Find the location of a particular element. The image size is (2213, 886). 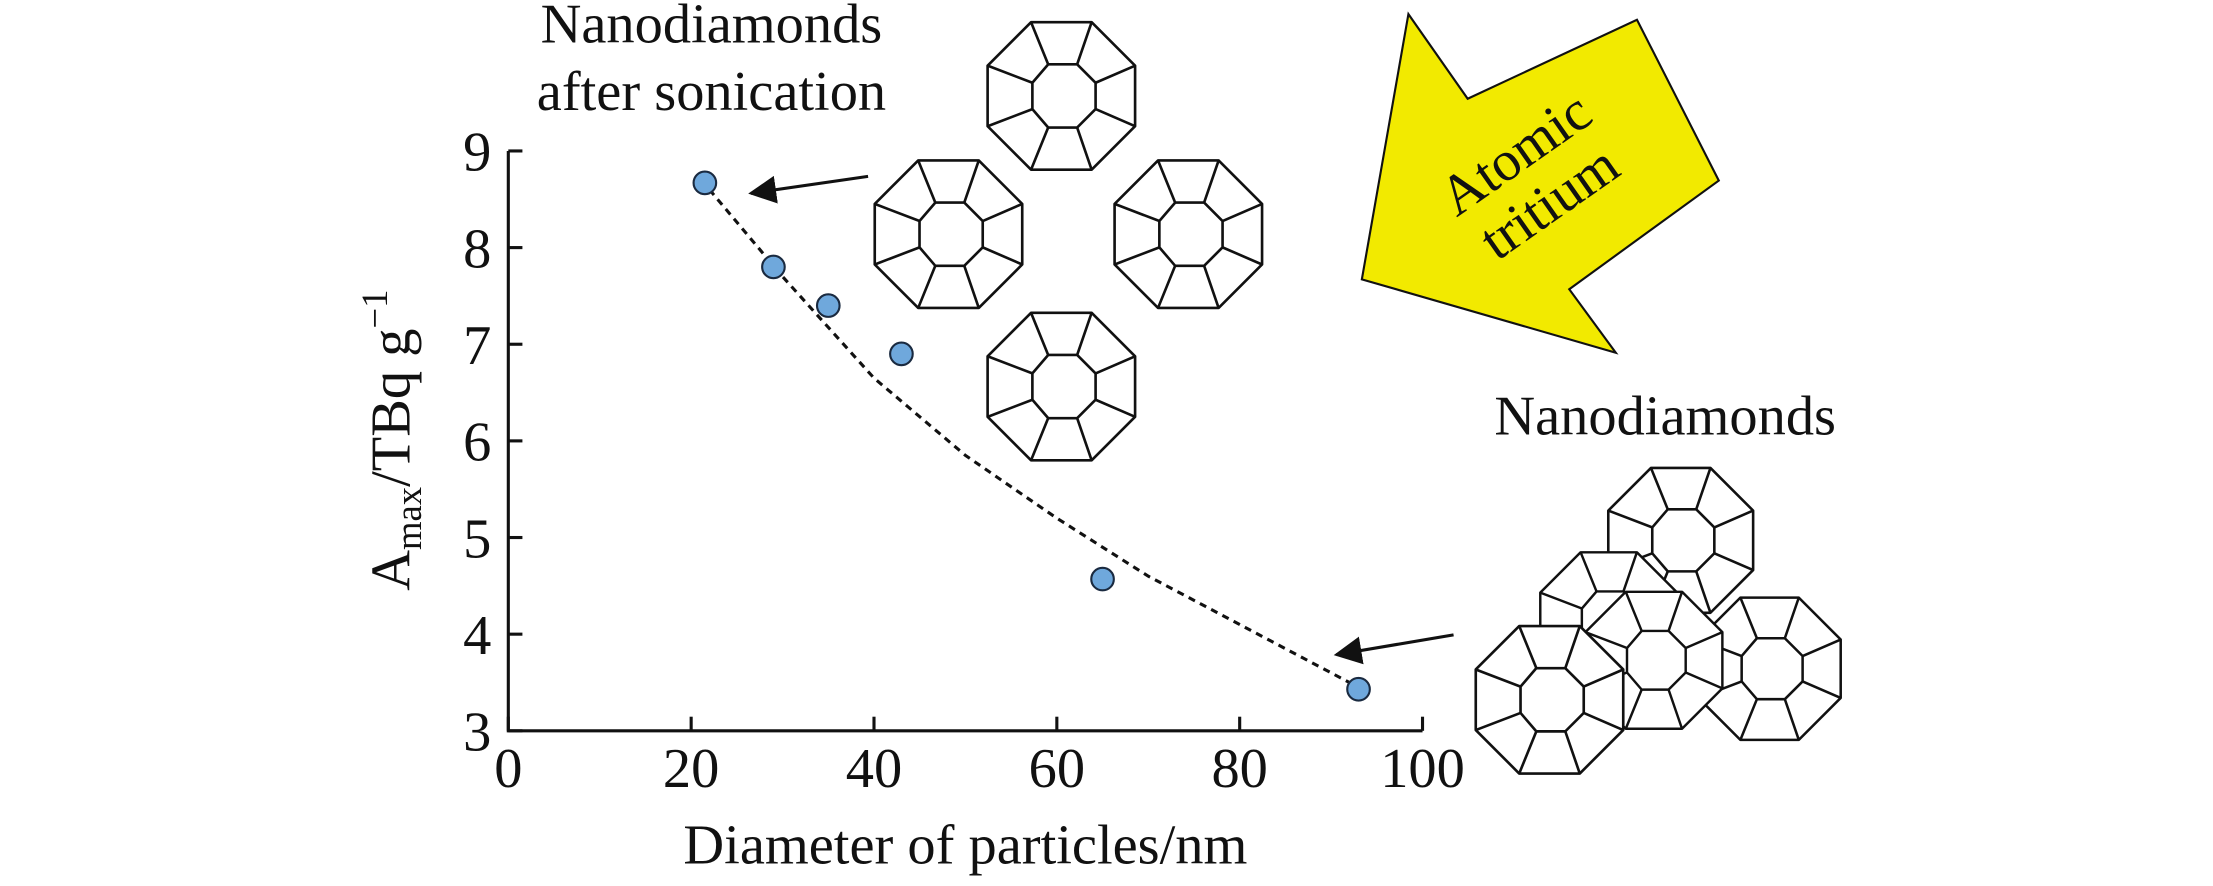

y-tick-label: 8 is located at coordinates (477, 249).